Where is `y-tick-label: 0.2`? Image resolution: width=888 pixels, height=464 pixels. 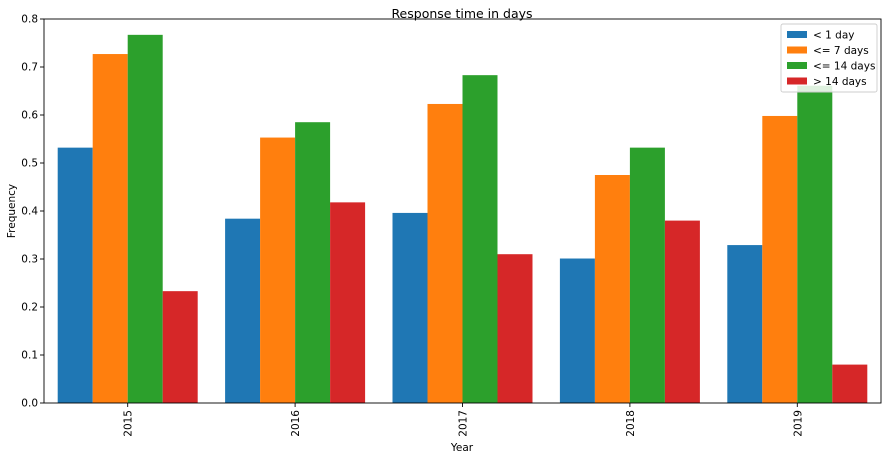 y-tick-label: 0.2 is located at coordinates (29, 308).